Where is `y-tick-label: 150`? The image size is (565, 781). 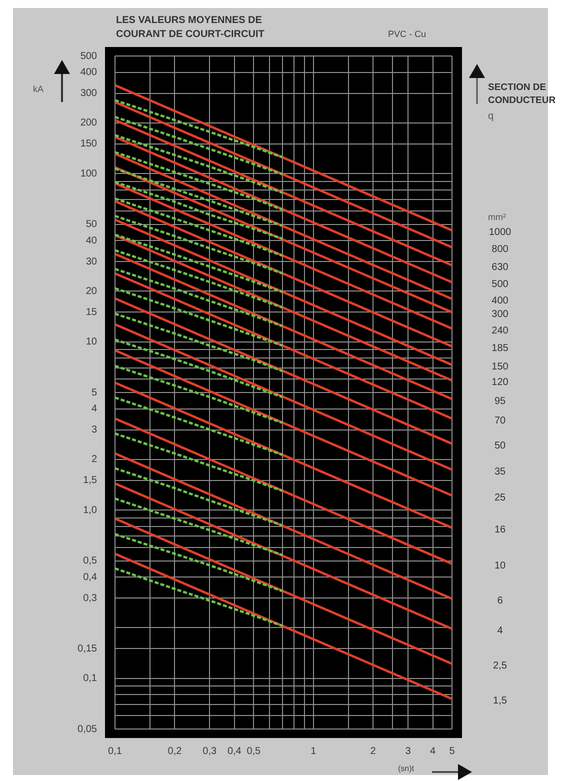
y-tick-label: 150 is located at coordinates (89, 144).